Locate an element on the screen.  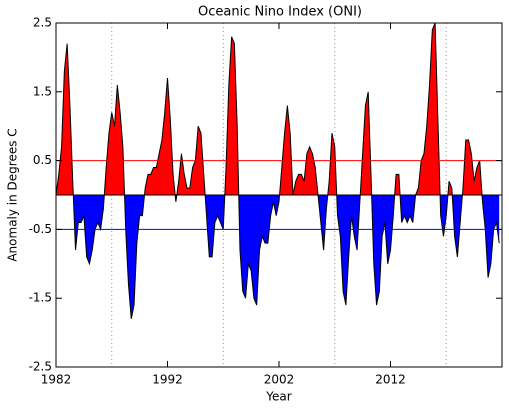
x-tick-label: 2012 is located at coordinates (390, 380).